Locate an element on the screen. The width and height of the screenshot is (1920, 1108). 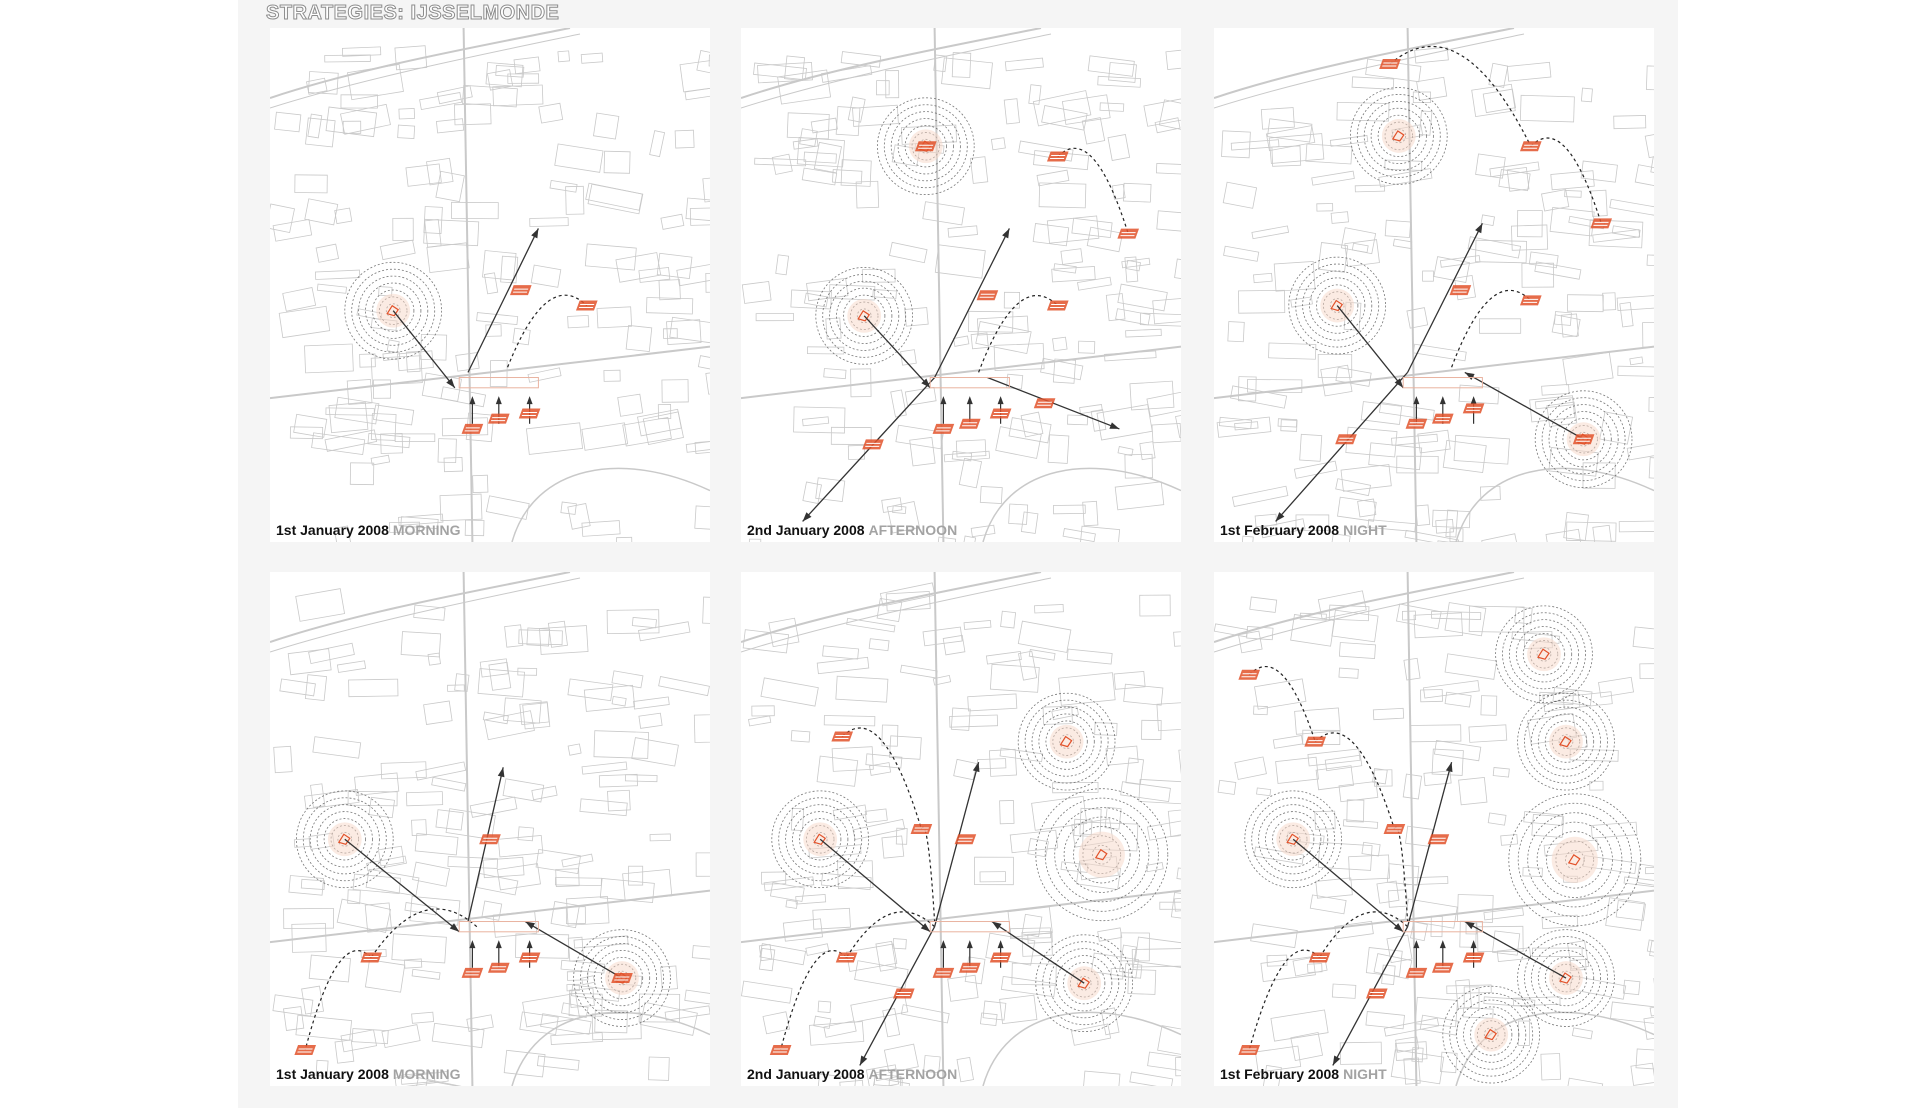
panel-date: 1st February 2008 is located at coordinates (1280, 1074).